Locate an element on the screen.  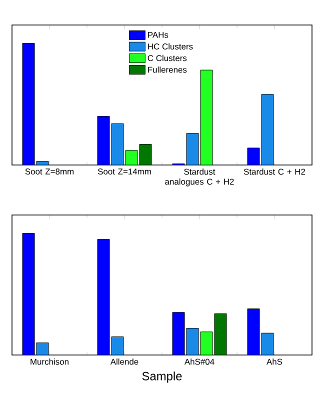
legend-label: PAHs is located at coordinates (158, 35).